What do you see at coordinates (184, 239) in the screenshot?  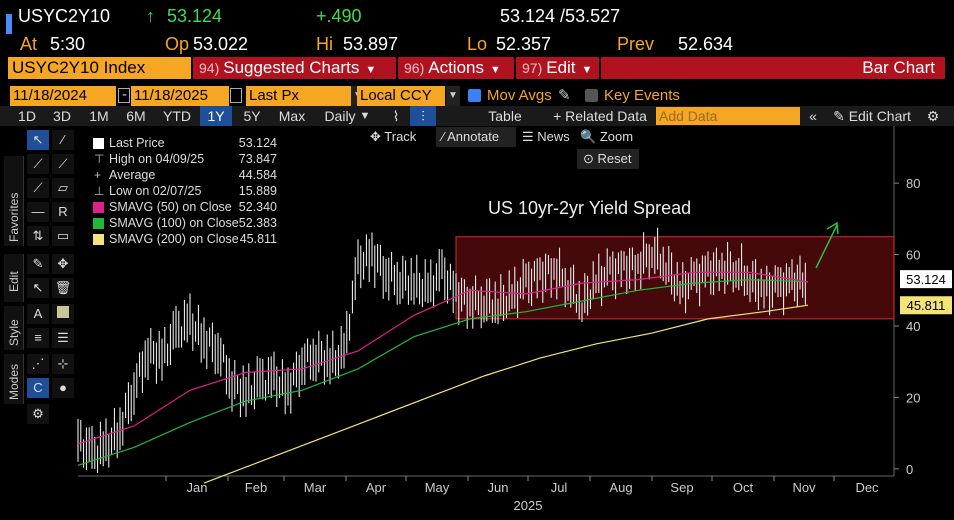 I see `legend-sma200: SMAVG (200) on Close 45.811` at bounding box center [184, 239].